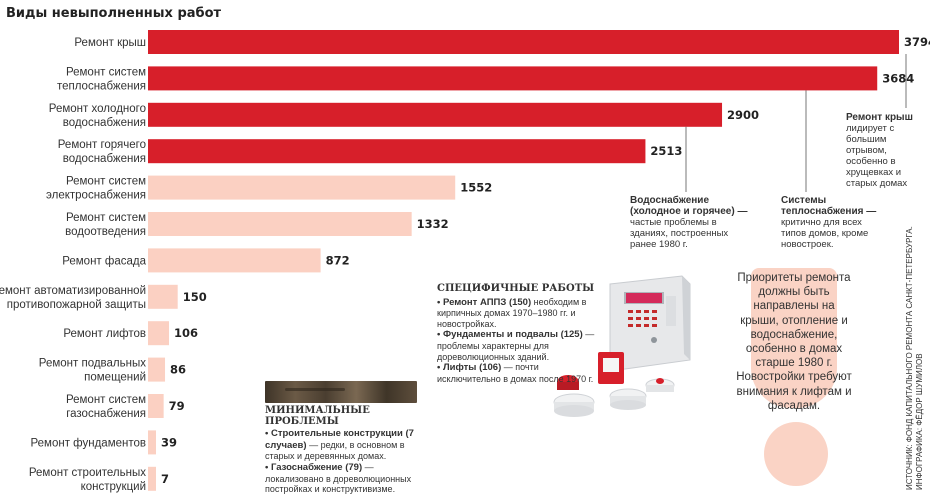 The height and width of the screenshot is (504, 930). I want to click on minimal-item-structures-bold: • Строительные конструкции (7 случаев), so click(339, 439).